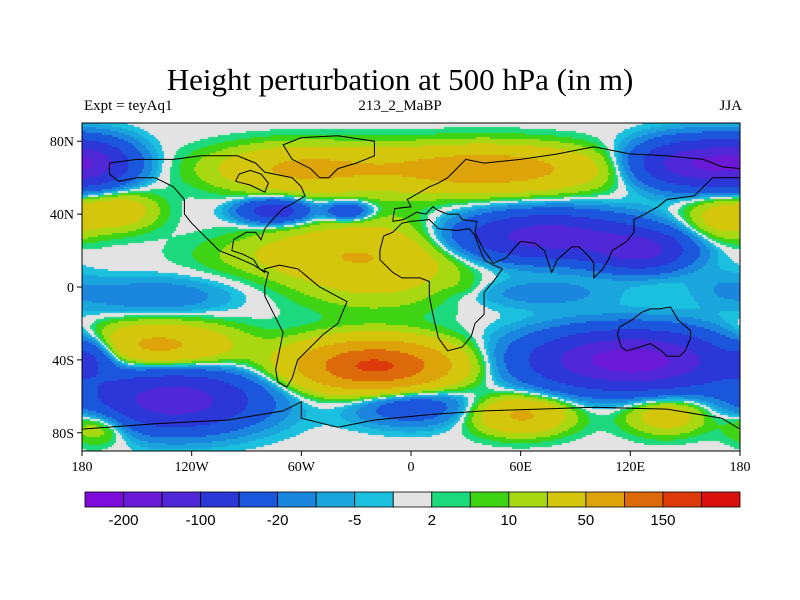  Describe the element at coordinates (302, 467) in the screenshot. I see `x-tick-label: 60W` at that location.